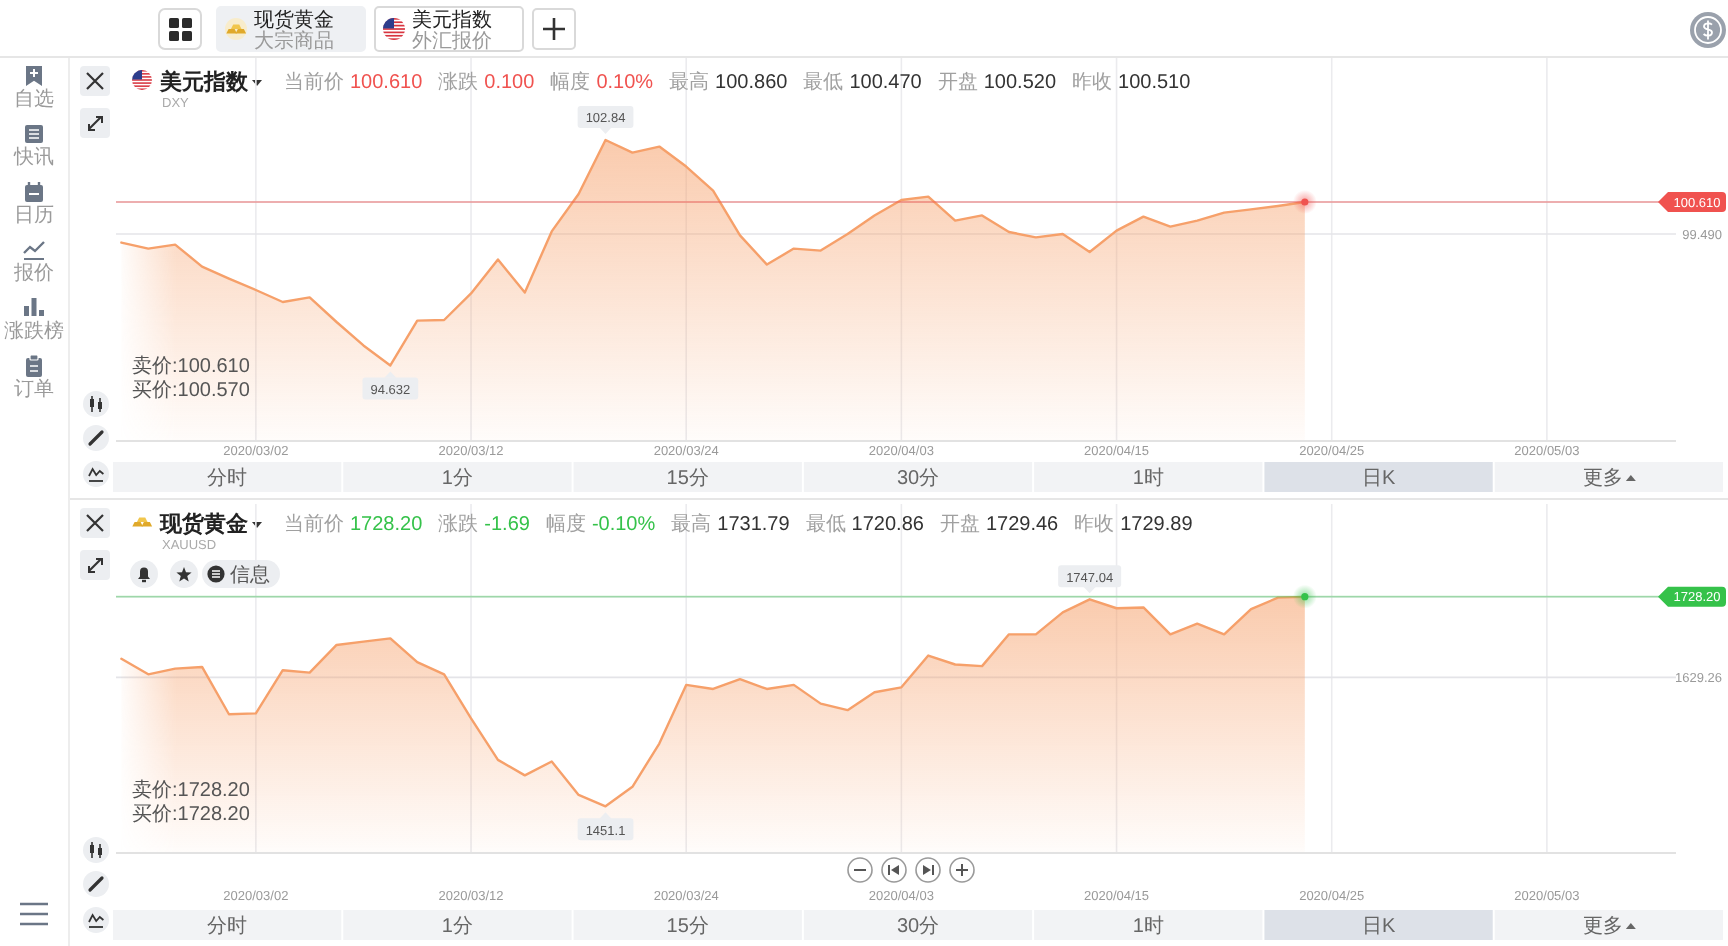 The image size is (1728, 946). What do you see at coordinates (452, 41) in the screenshot?
I see `text: 外汇报价` at bounding box center [452, 41].